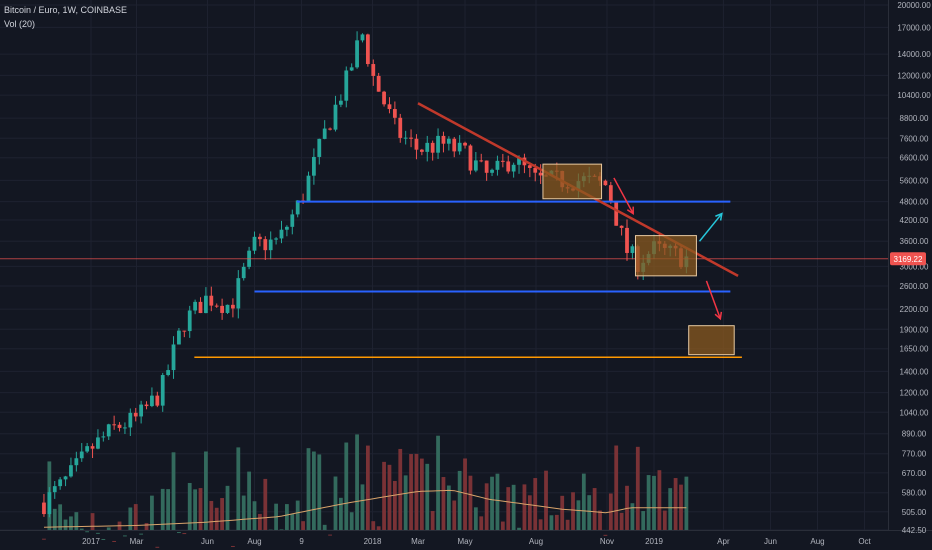 The image size is (932, 550). Describe the element at coordinates (365, 491) in the screenshot. I see `volume-series` at that location.